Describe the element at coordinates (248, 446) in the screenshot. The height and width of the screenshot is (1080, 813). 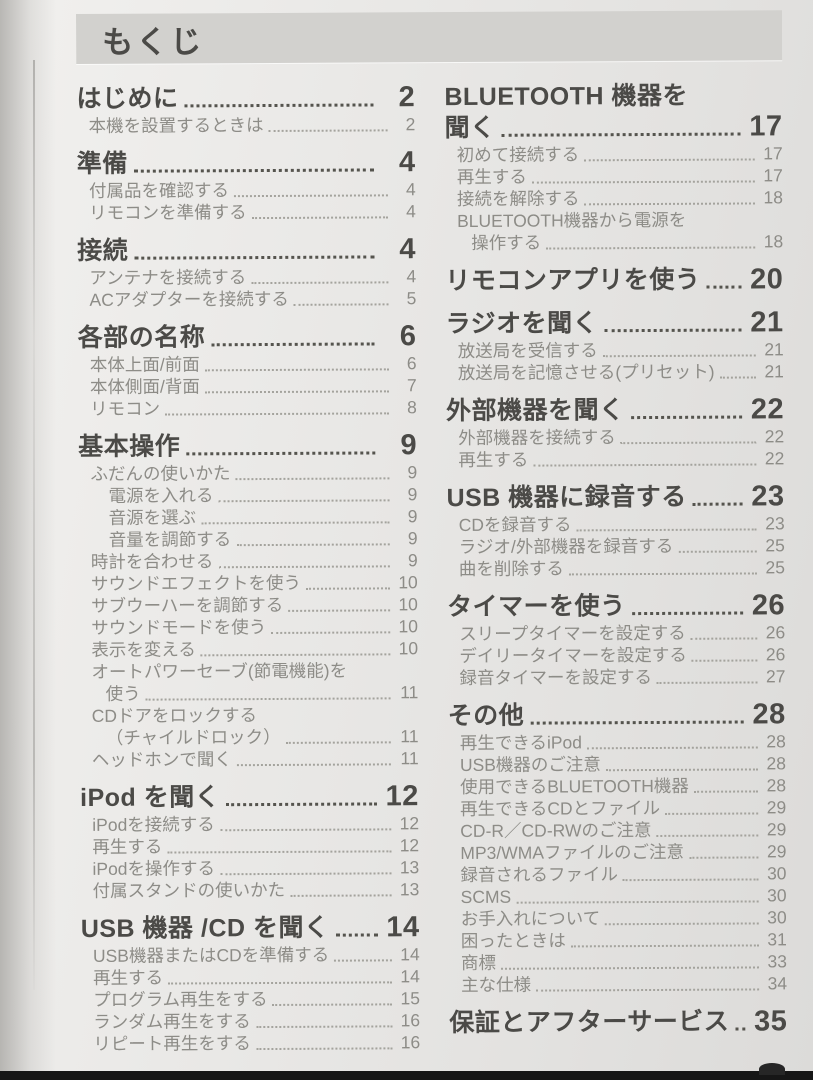
I see `toc-section-heading: 基本操作 9` at that location.